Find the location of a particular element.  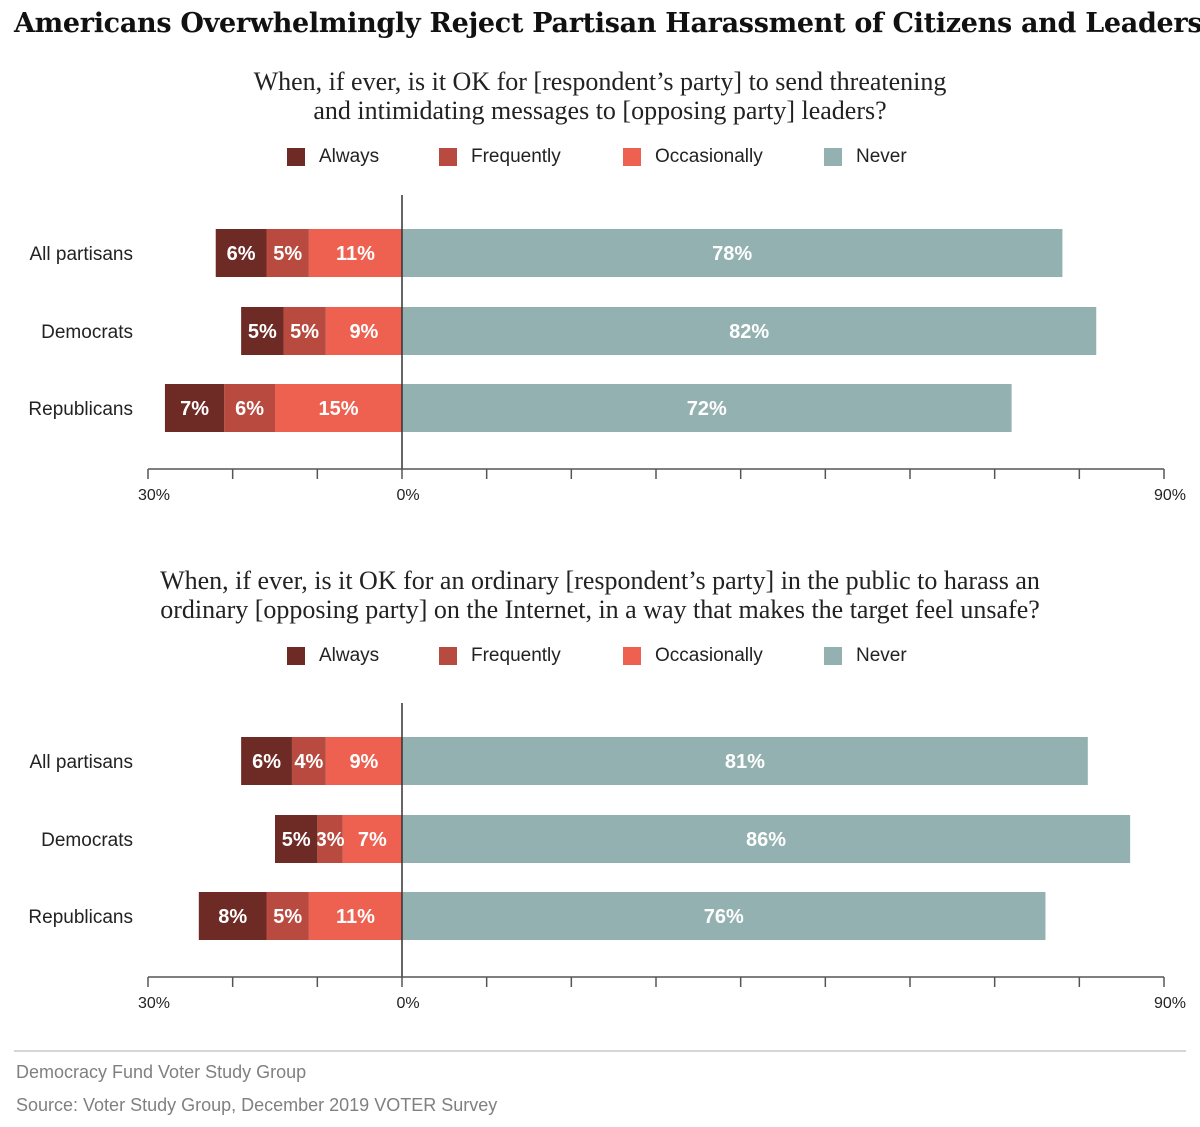

bar-label-frequently-all-partisans: 4% is located at coordinates (308, 762).